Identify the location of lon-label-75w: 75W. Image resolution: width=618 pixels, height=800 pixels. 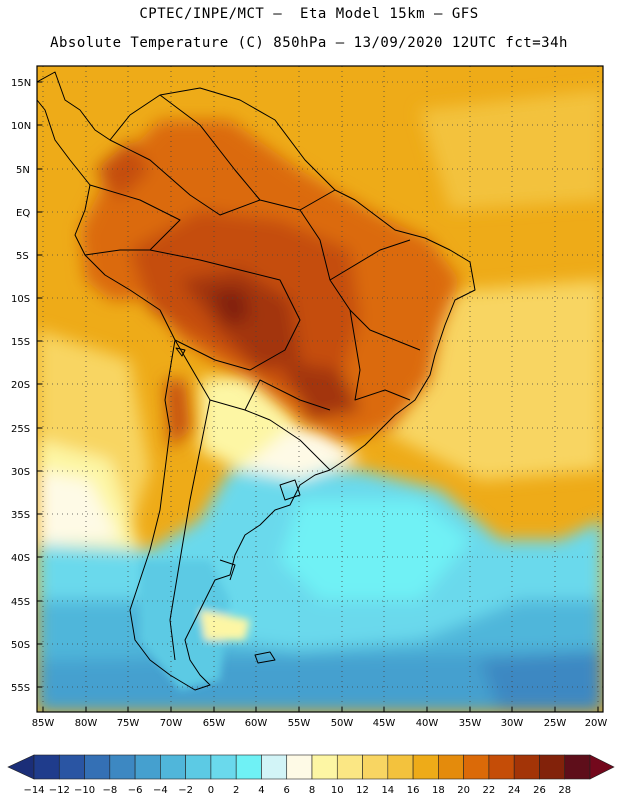
(128, 723).